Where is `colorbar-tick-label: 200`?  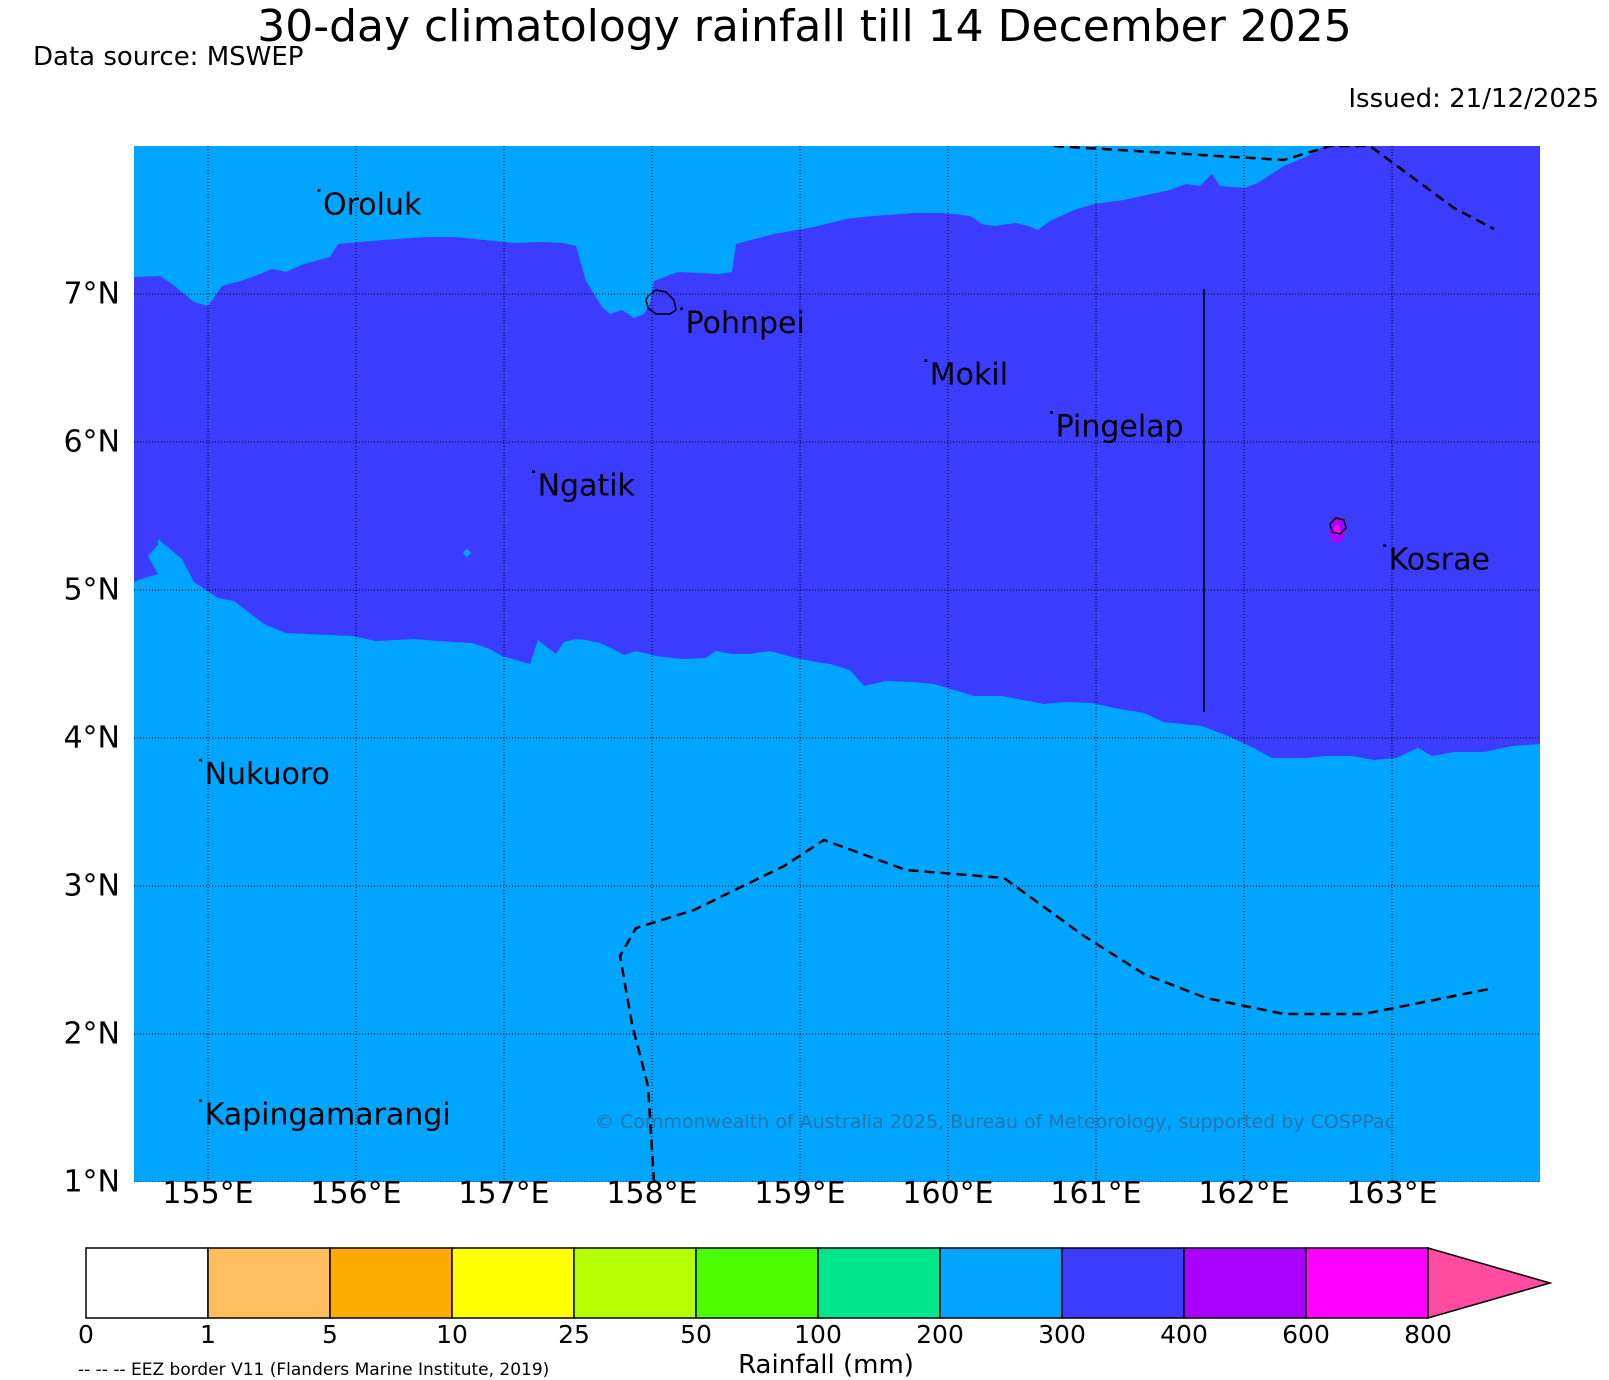 colorbar-tick-label: 200 is located at coordinates (940, 1334).